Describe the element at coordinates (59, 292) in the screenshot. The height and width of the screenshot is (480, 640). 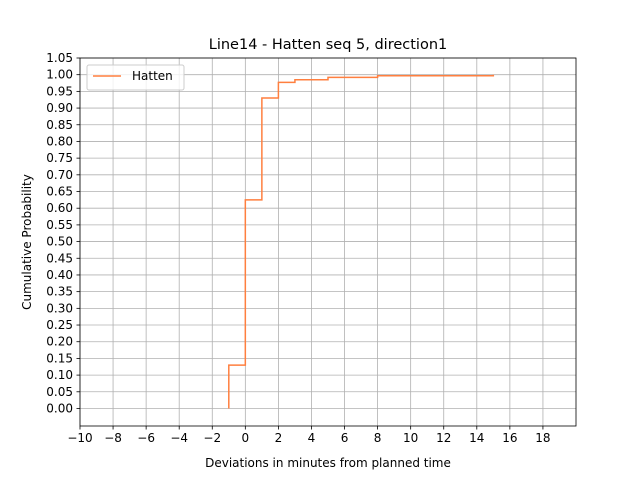
I see `y-tick-label: 0.35` at that location.